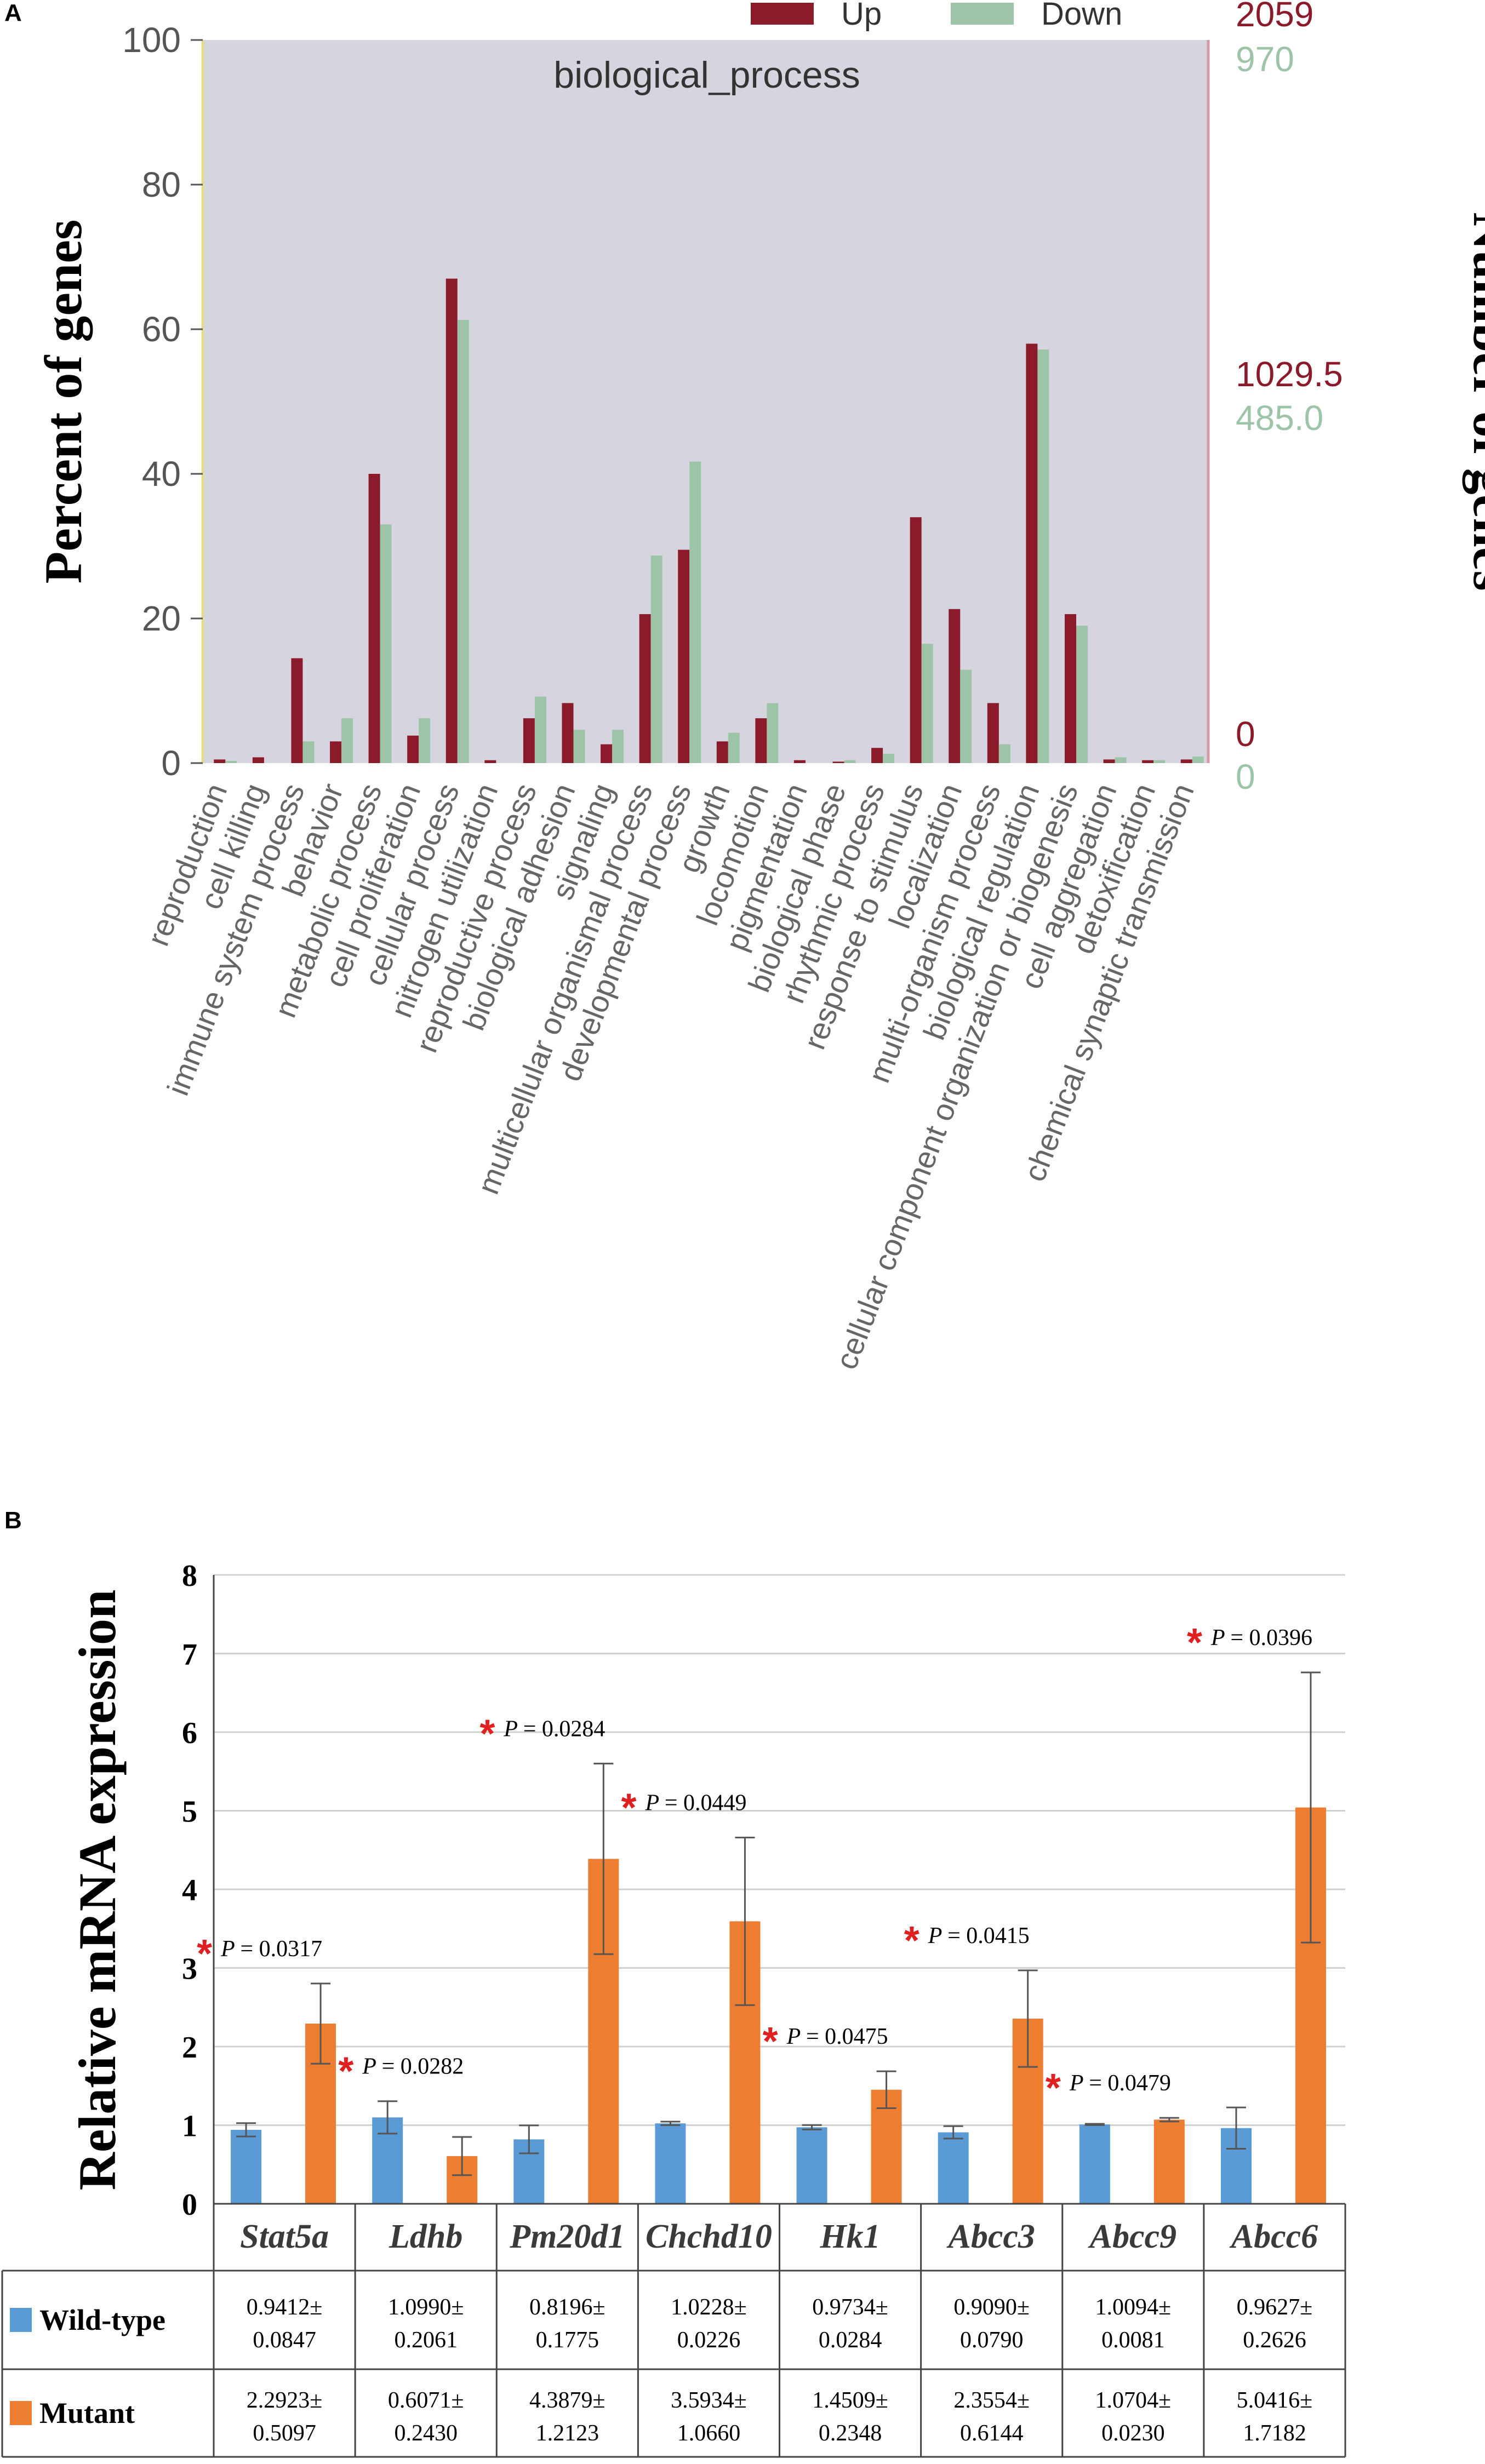 The width and height of the screenshot is (1485, 2464). What do you see at coordinates (992, 2340) in the screenshot?
I see `table-cell-sd: 0.0790` at bounding box center [992, 2340].